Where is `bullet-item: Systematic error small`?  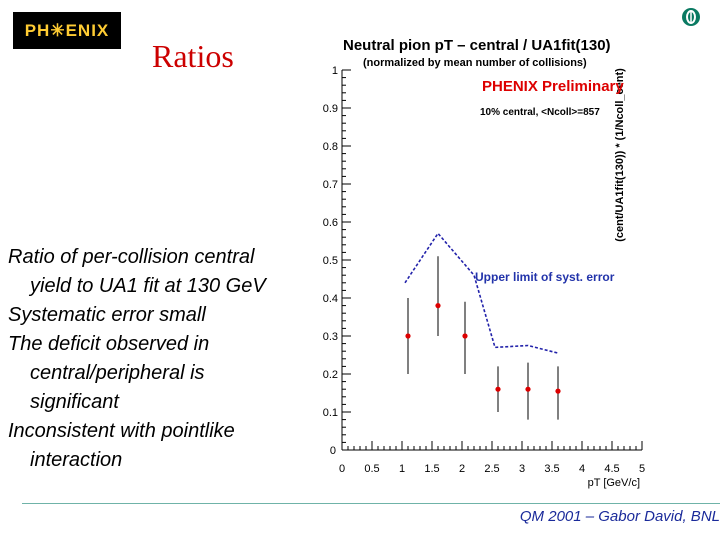
bullet-item: Systematic error small is located at coordinates (168, 315).